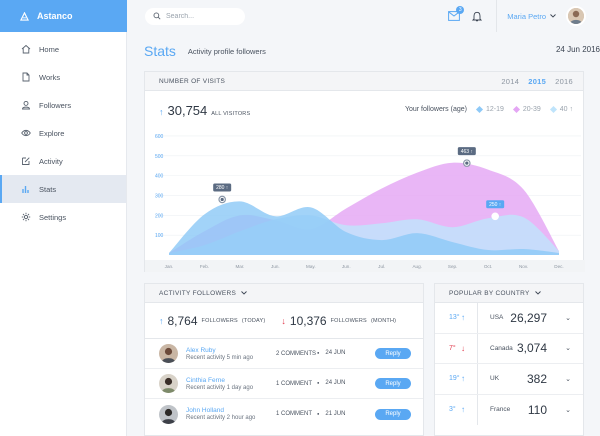 The height and width of the screenshot is (436, 600). Describe the element at coordinates (192, 81) in the screenshot. I see `visits-header-title: NUMBER OF VISITS` at that location.